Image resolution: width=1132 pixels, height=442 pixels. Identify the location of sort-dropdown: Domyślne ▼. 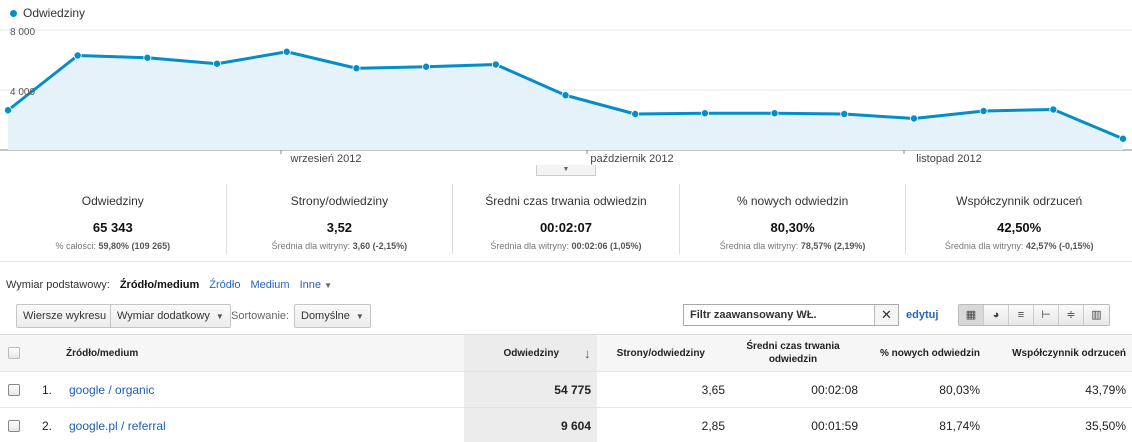
(332, 316).